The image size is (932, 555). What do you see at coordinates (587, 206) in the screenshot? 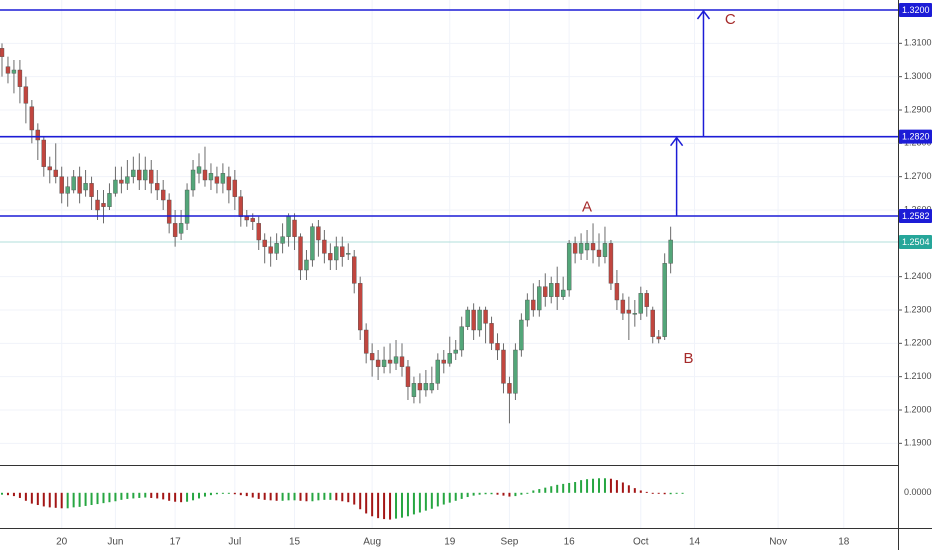
I see `annotation-label: A` at bounding box center [587, 206].